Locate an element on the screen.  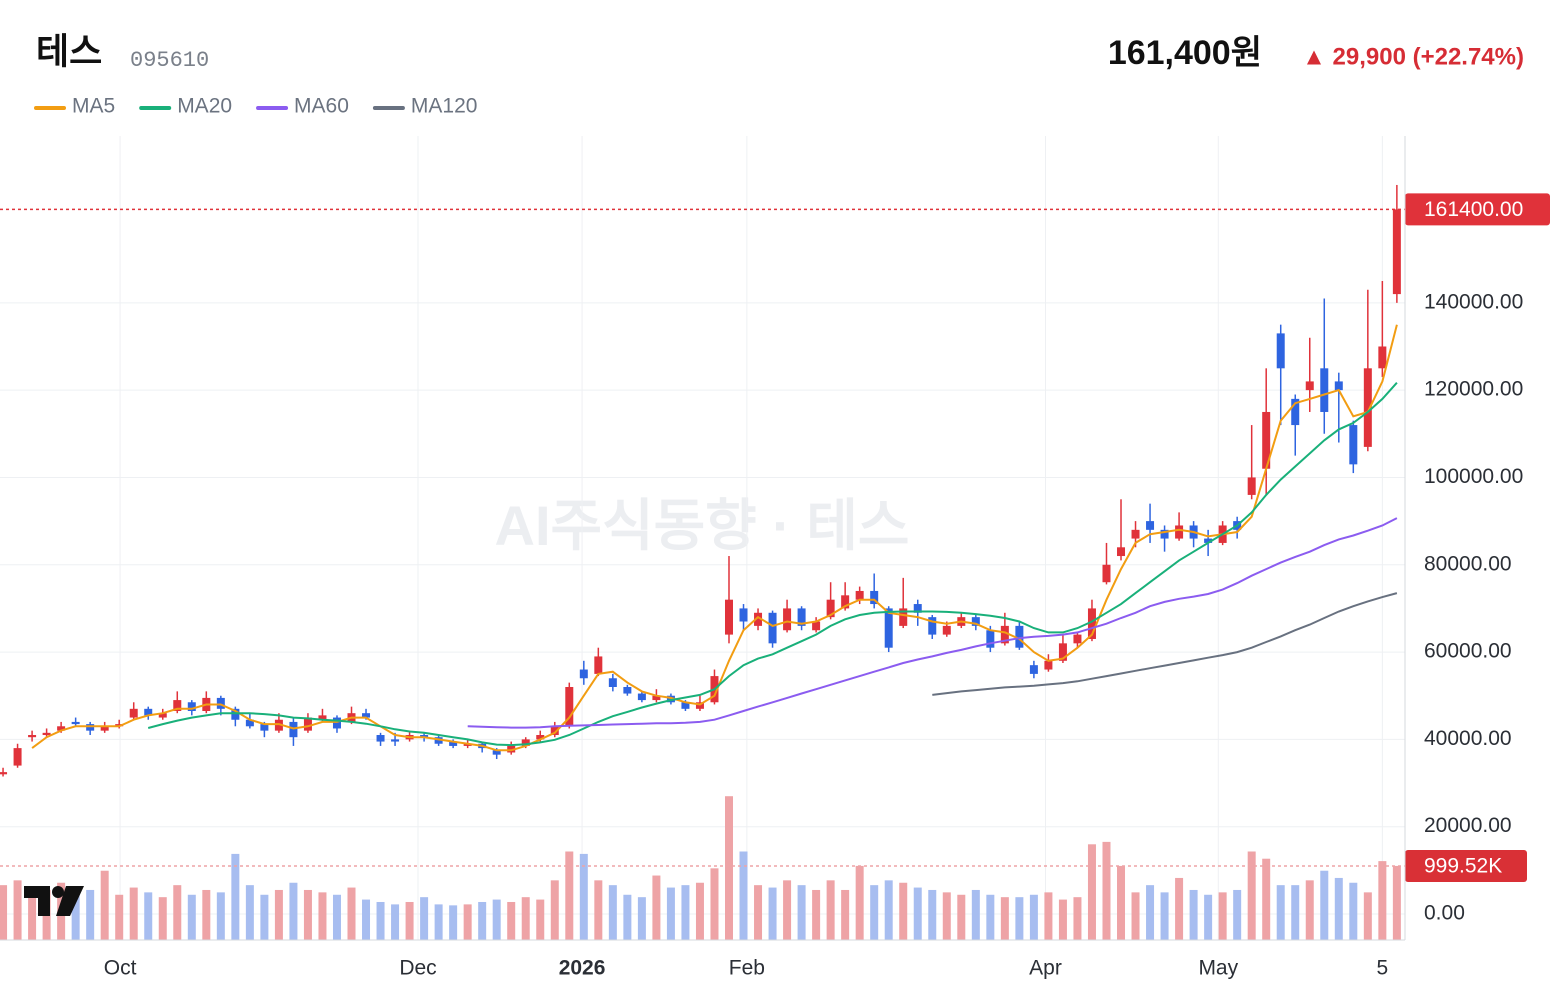
y-tick-label: 80000.00 is located at coordinates (1468, 563).